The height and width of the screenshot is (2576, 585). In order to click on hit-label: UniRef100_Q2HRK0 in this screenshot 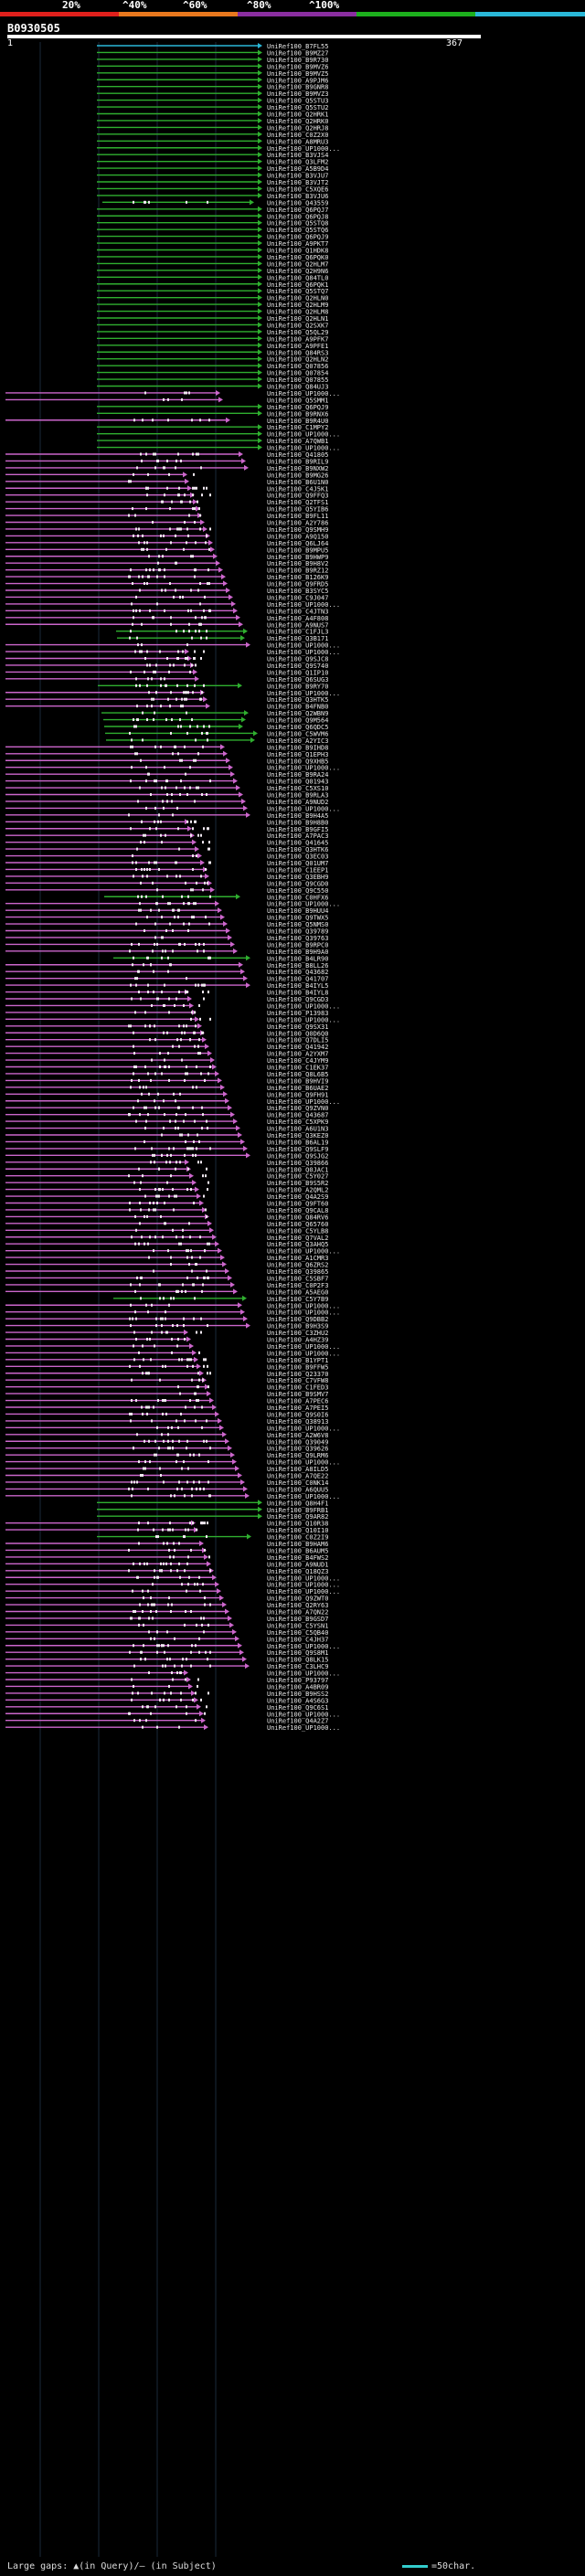, I will do `click(298, 121)`.